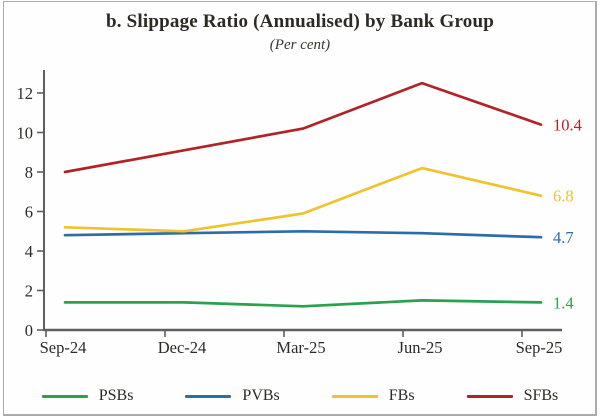 This screenshot has width=600, height=418. Describe the element at coordinates (541, 395) in the screenshot. I see `legend-label-sfbs: SFBs` at that location.